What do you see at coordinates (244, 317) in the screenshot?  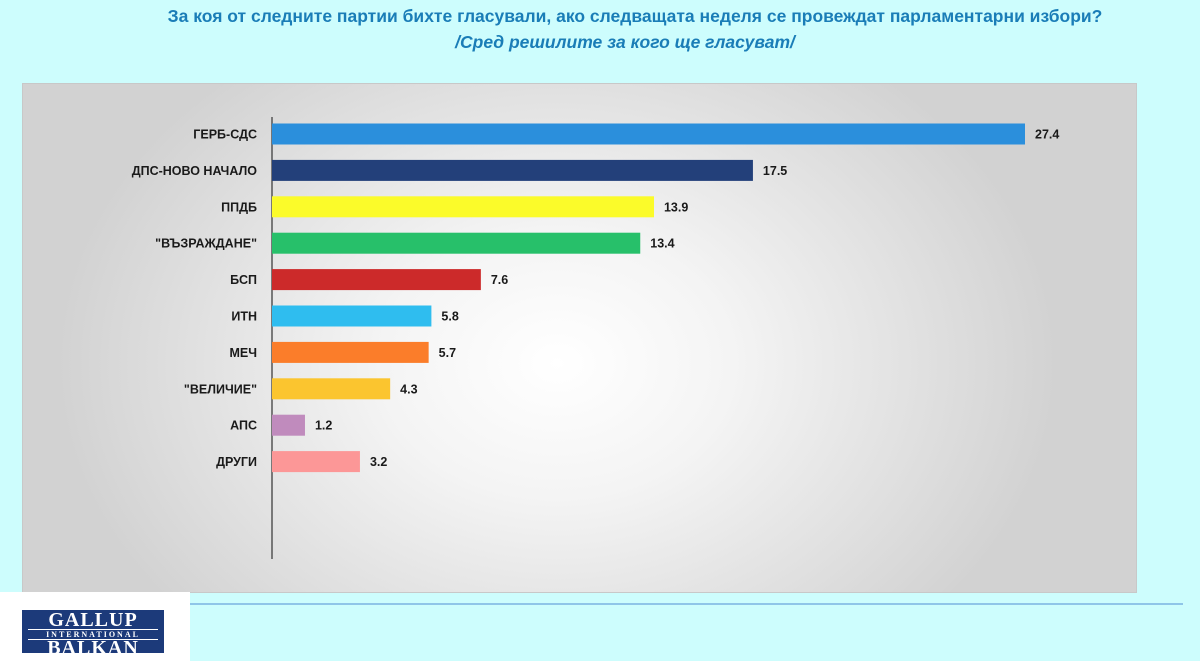 I see `category-label: ИТН` at bounding box center [244, 317].